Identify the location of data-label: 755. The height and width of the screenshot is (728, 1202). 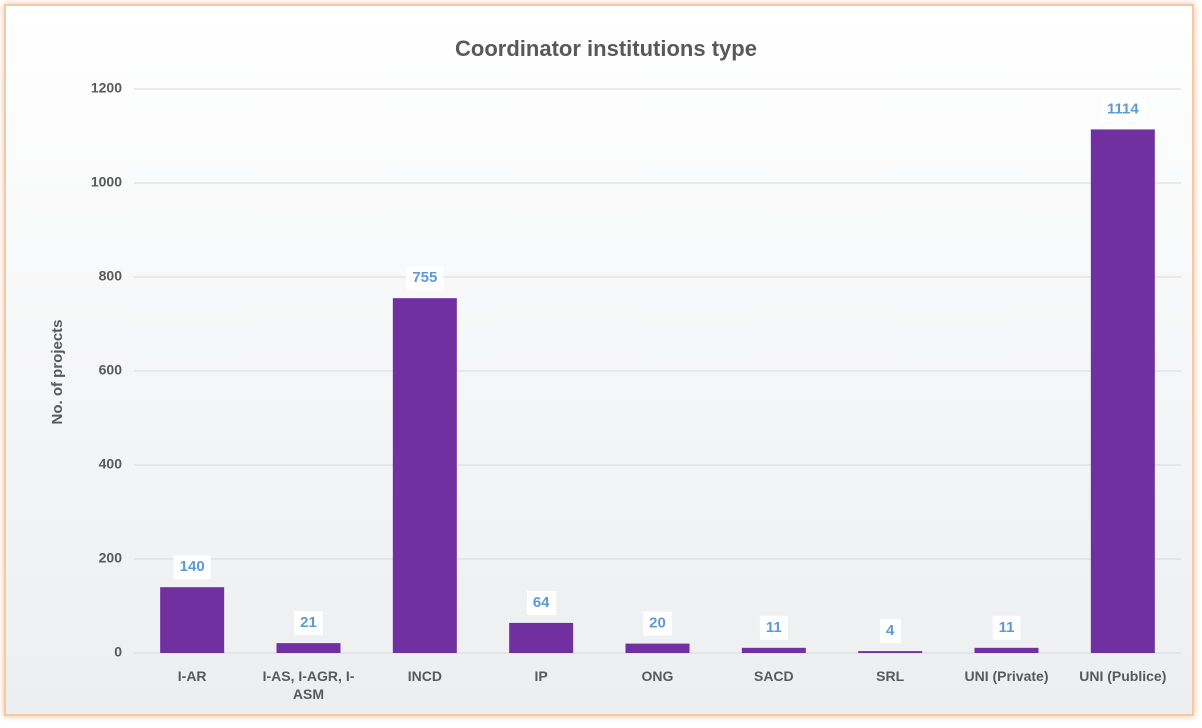
(424, 277).